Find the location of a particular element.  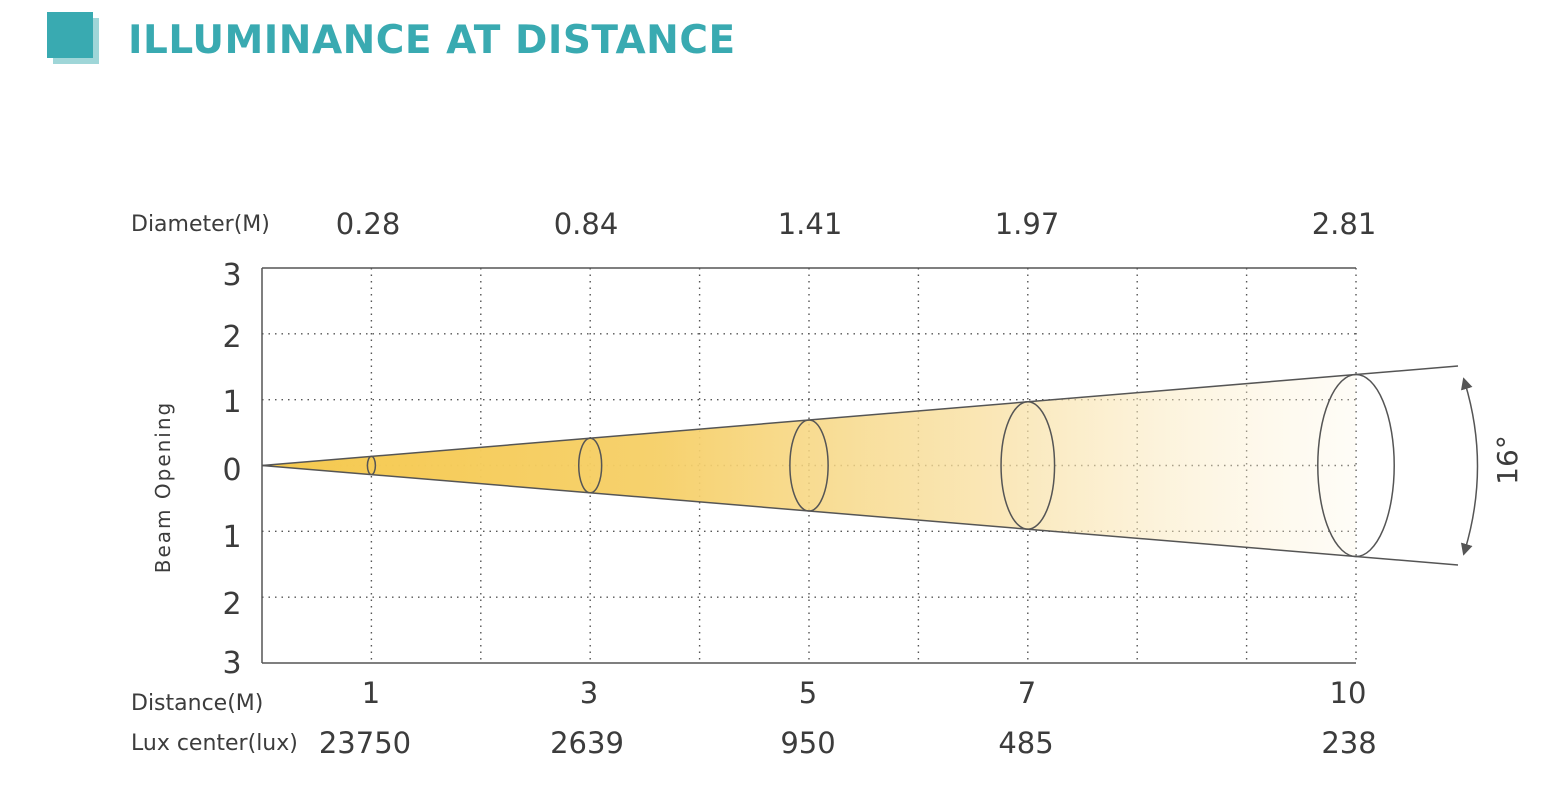

y-tick-label: 0 is located at coordinates (231, 470).